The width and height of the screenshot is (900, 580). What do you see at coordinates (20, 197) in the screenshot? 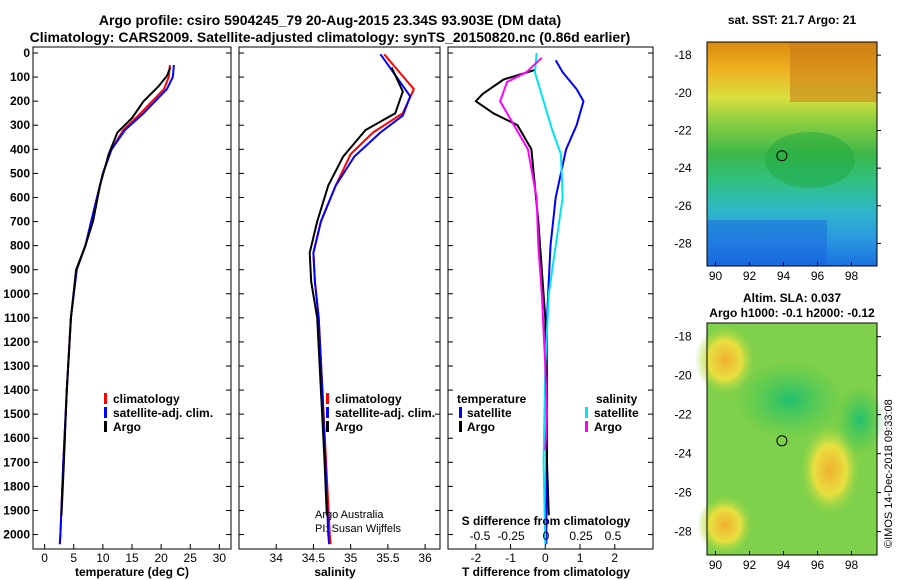
I see `depth-tick-label: 600` at bounding box center [20, 197].